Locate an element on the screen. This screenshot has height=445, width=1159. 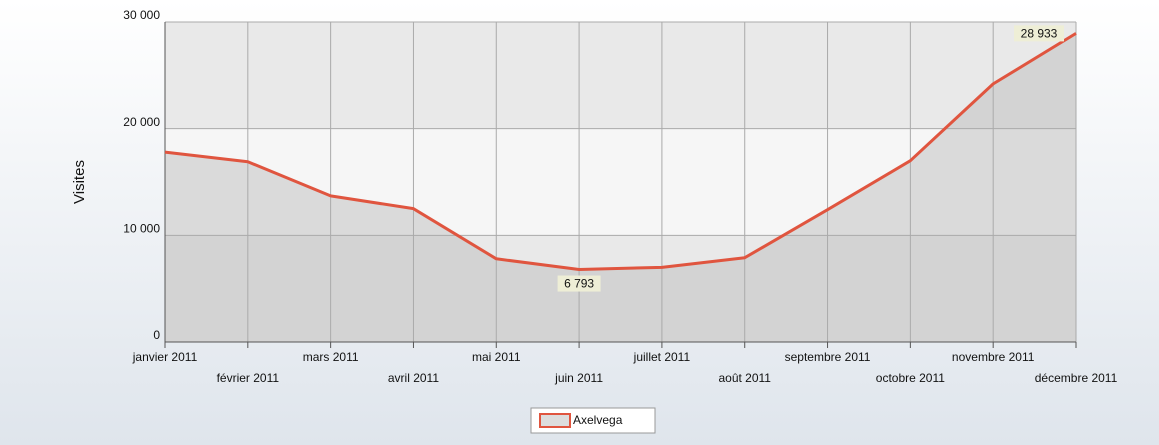
data-label: 6 793 is located at coordinates (579, 284).